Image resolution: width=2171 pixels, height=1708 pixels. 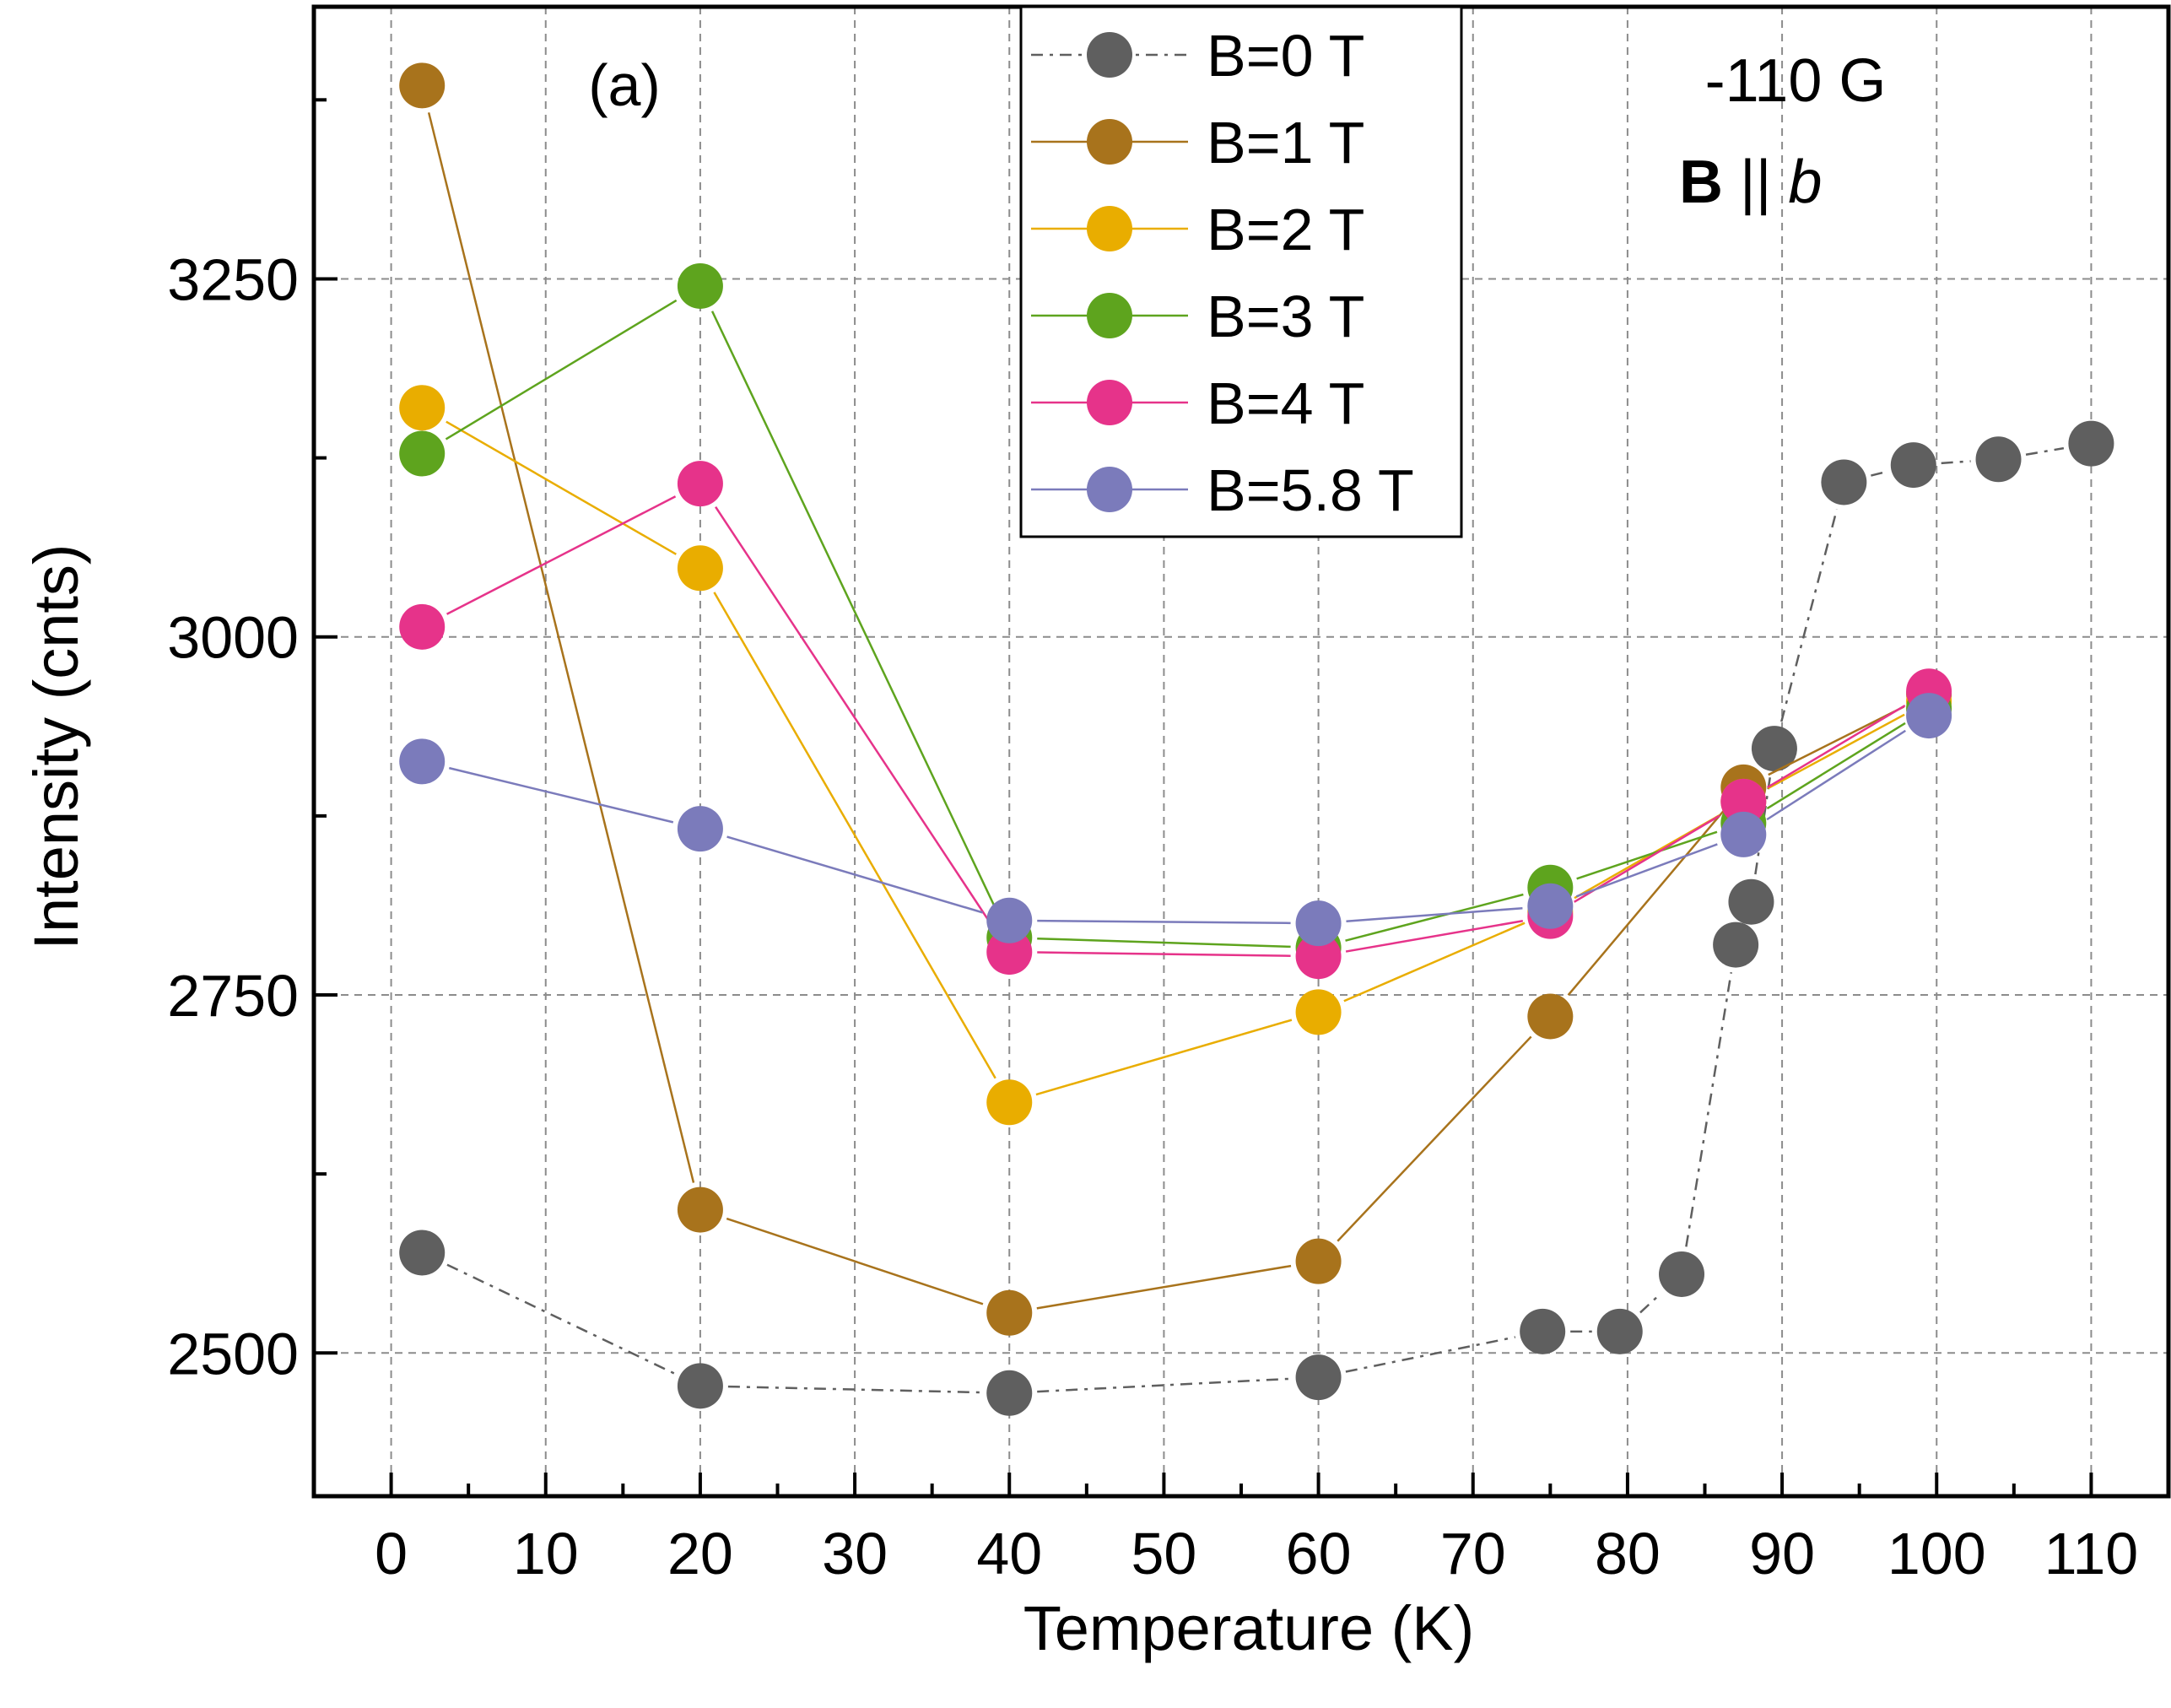 I want to click on x-tick-label: 10, so click(x=546, y=1553).